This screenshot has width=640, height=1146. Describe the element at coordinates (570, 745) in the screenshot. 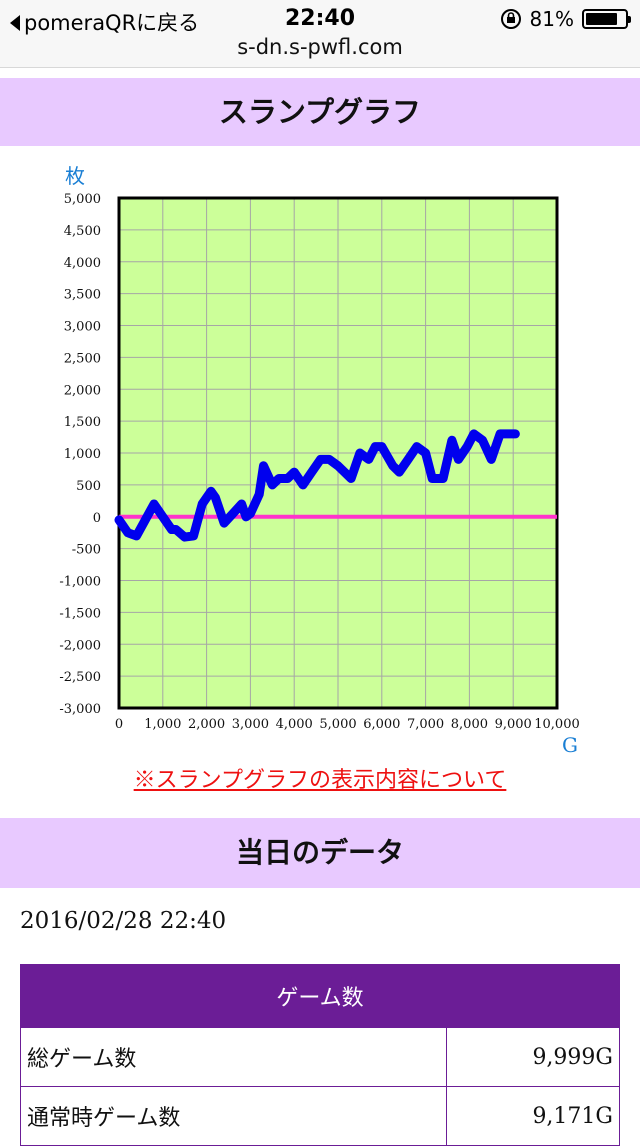

I see `x-axis-label: G` at that location.